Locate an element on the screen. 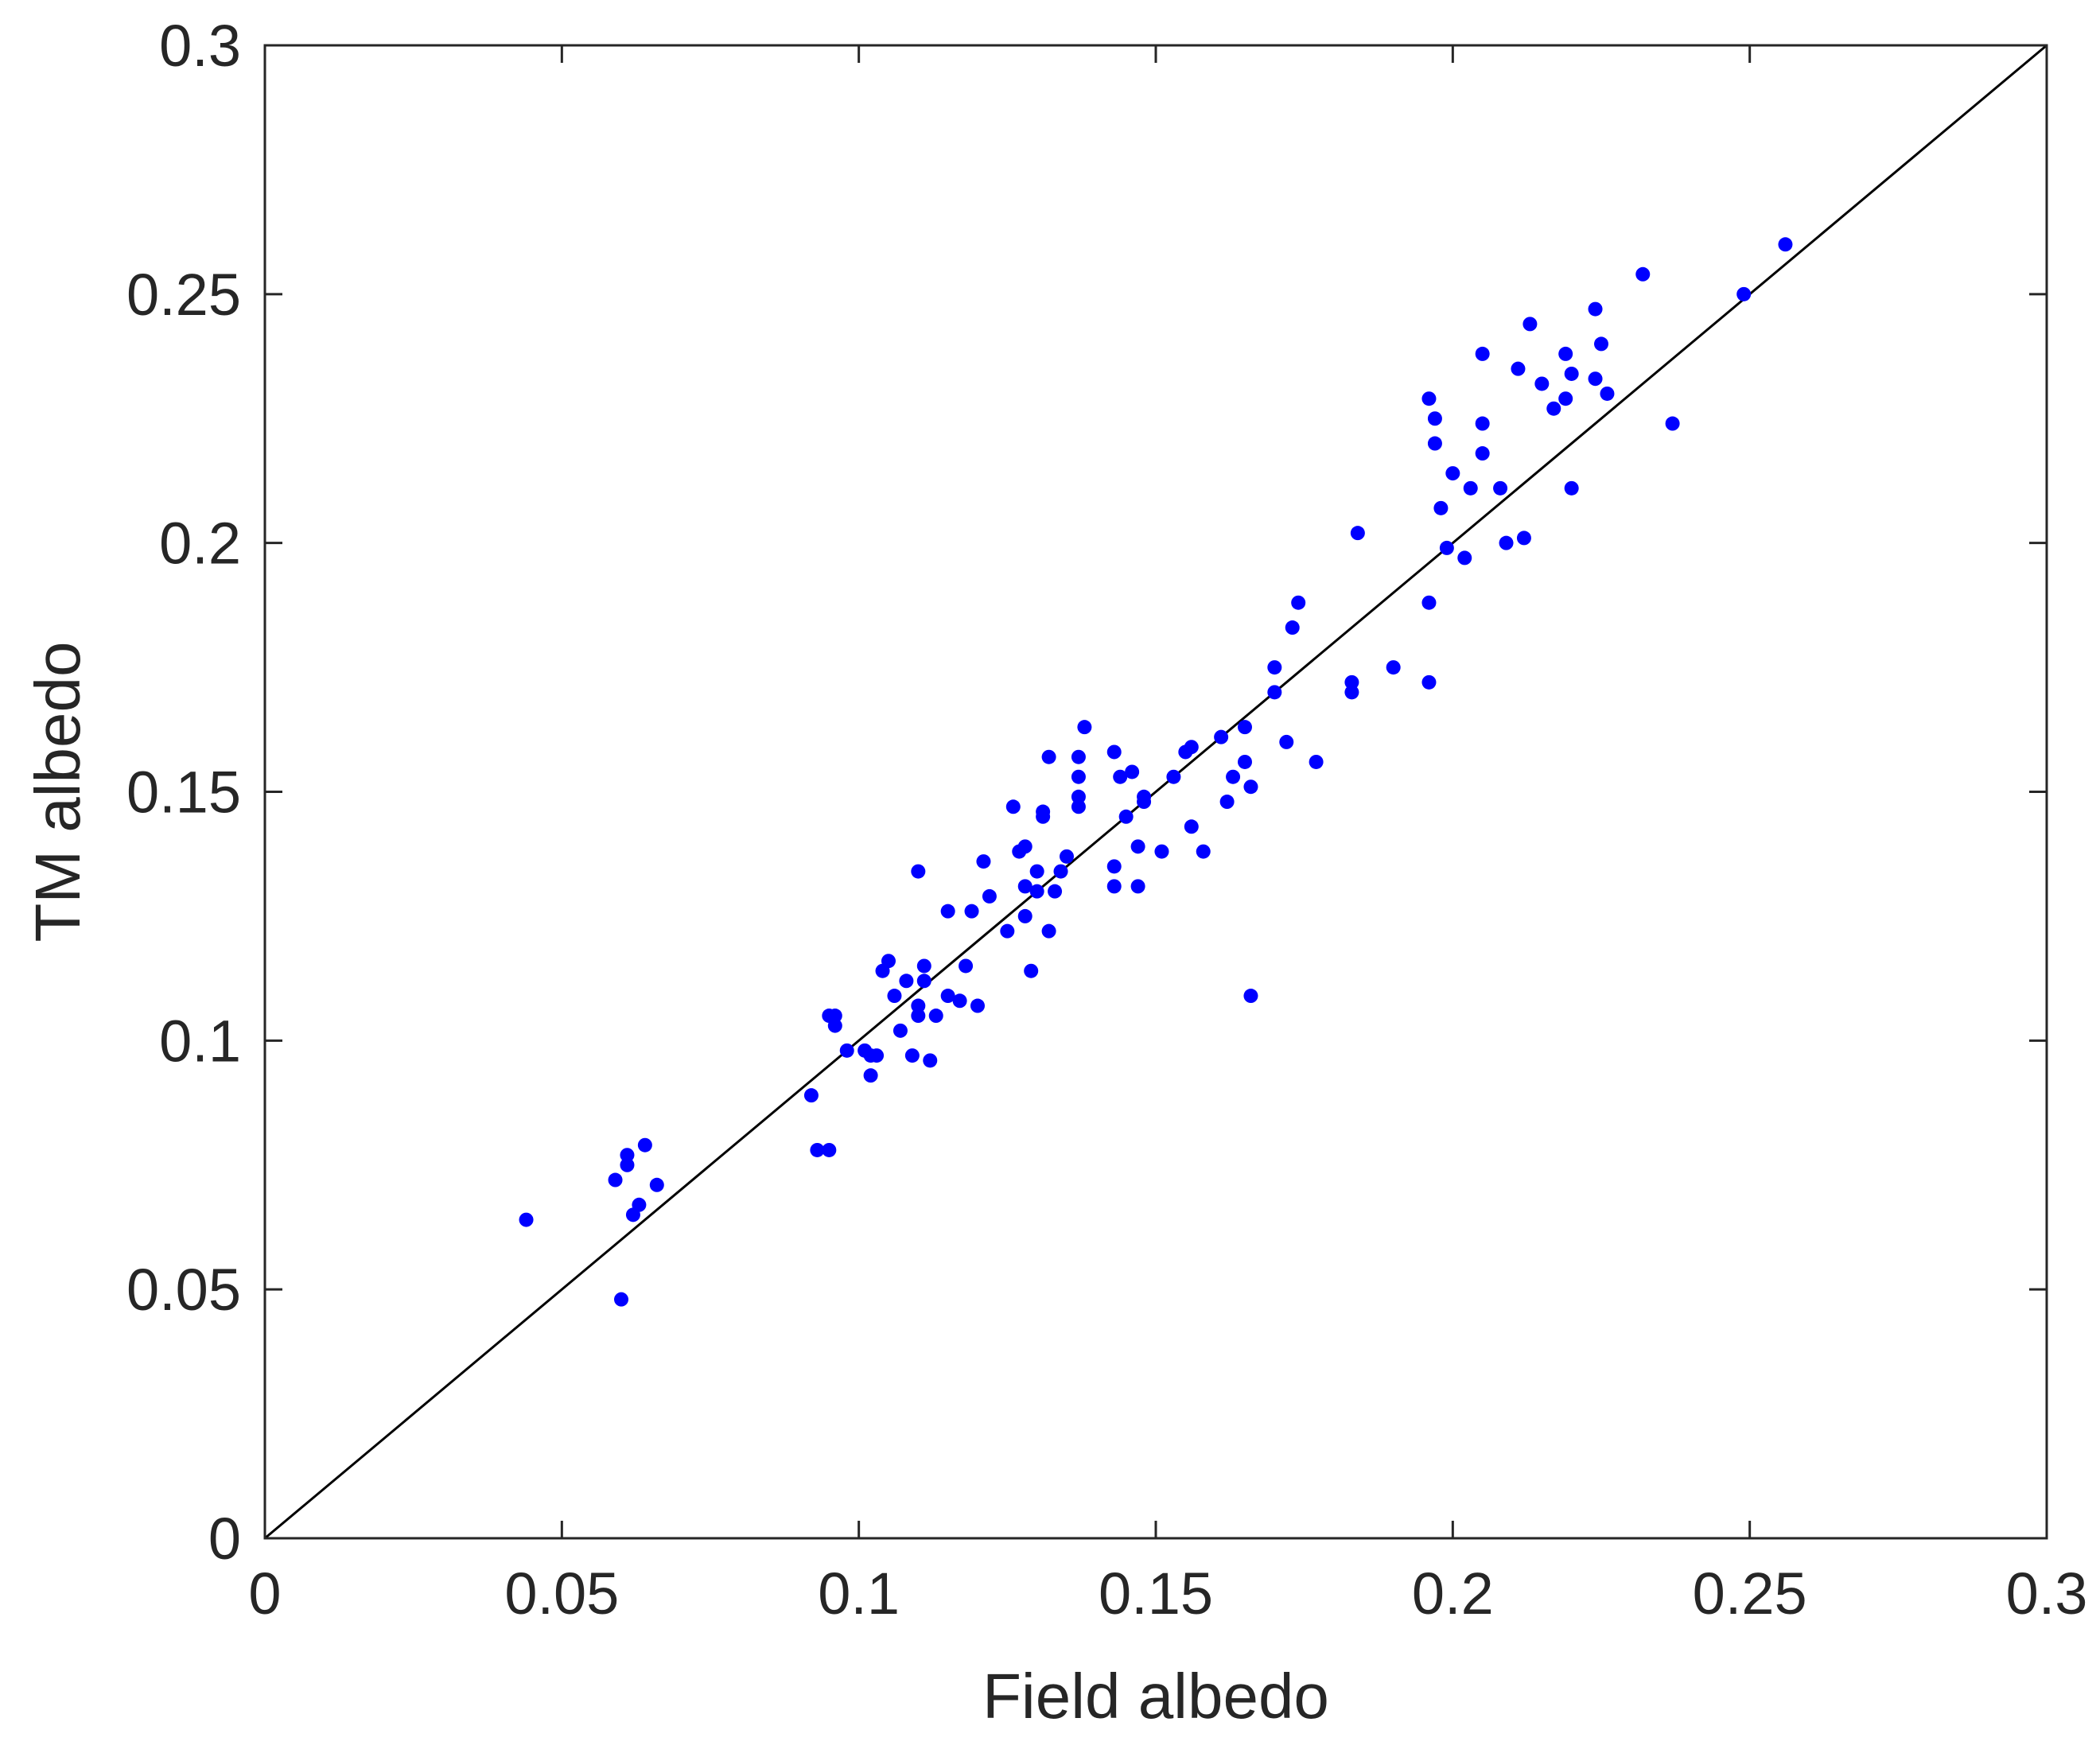 The height and width of the screenshot is (1753, 2100). y-tick-label: 0.05 is located at coordinates (183, 1290).